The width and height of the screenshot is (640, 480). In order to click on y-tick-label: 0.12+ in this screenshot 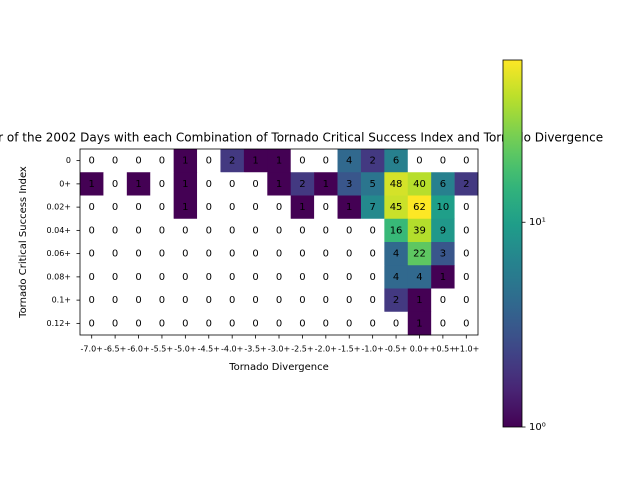, I will do `click(58, 323)`.